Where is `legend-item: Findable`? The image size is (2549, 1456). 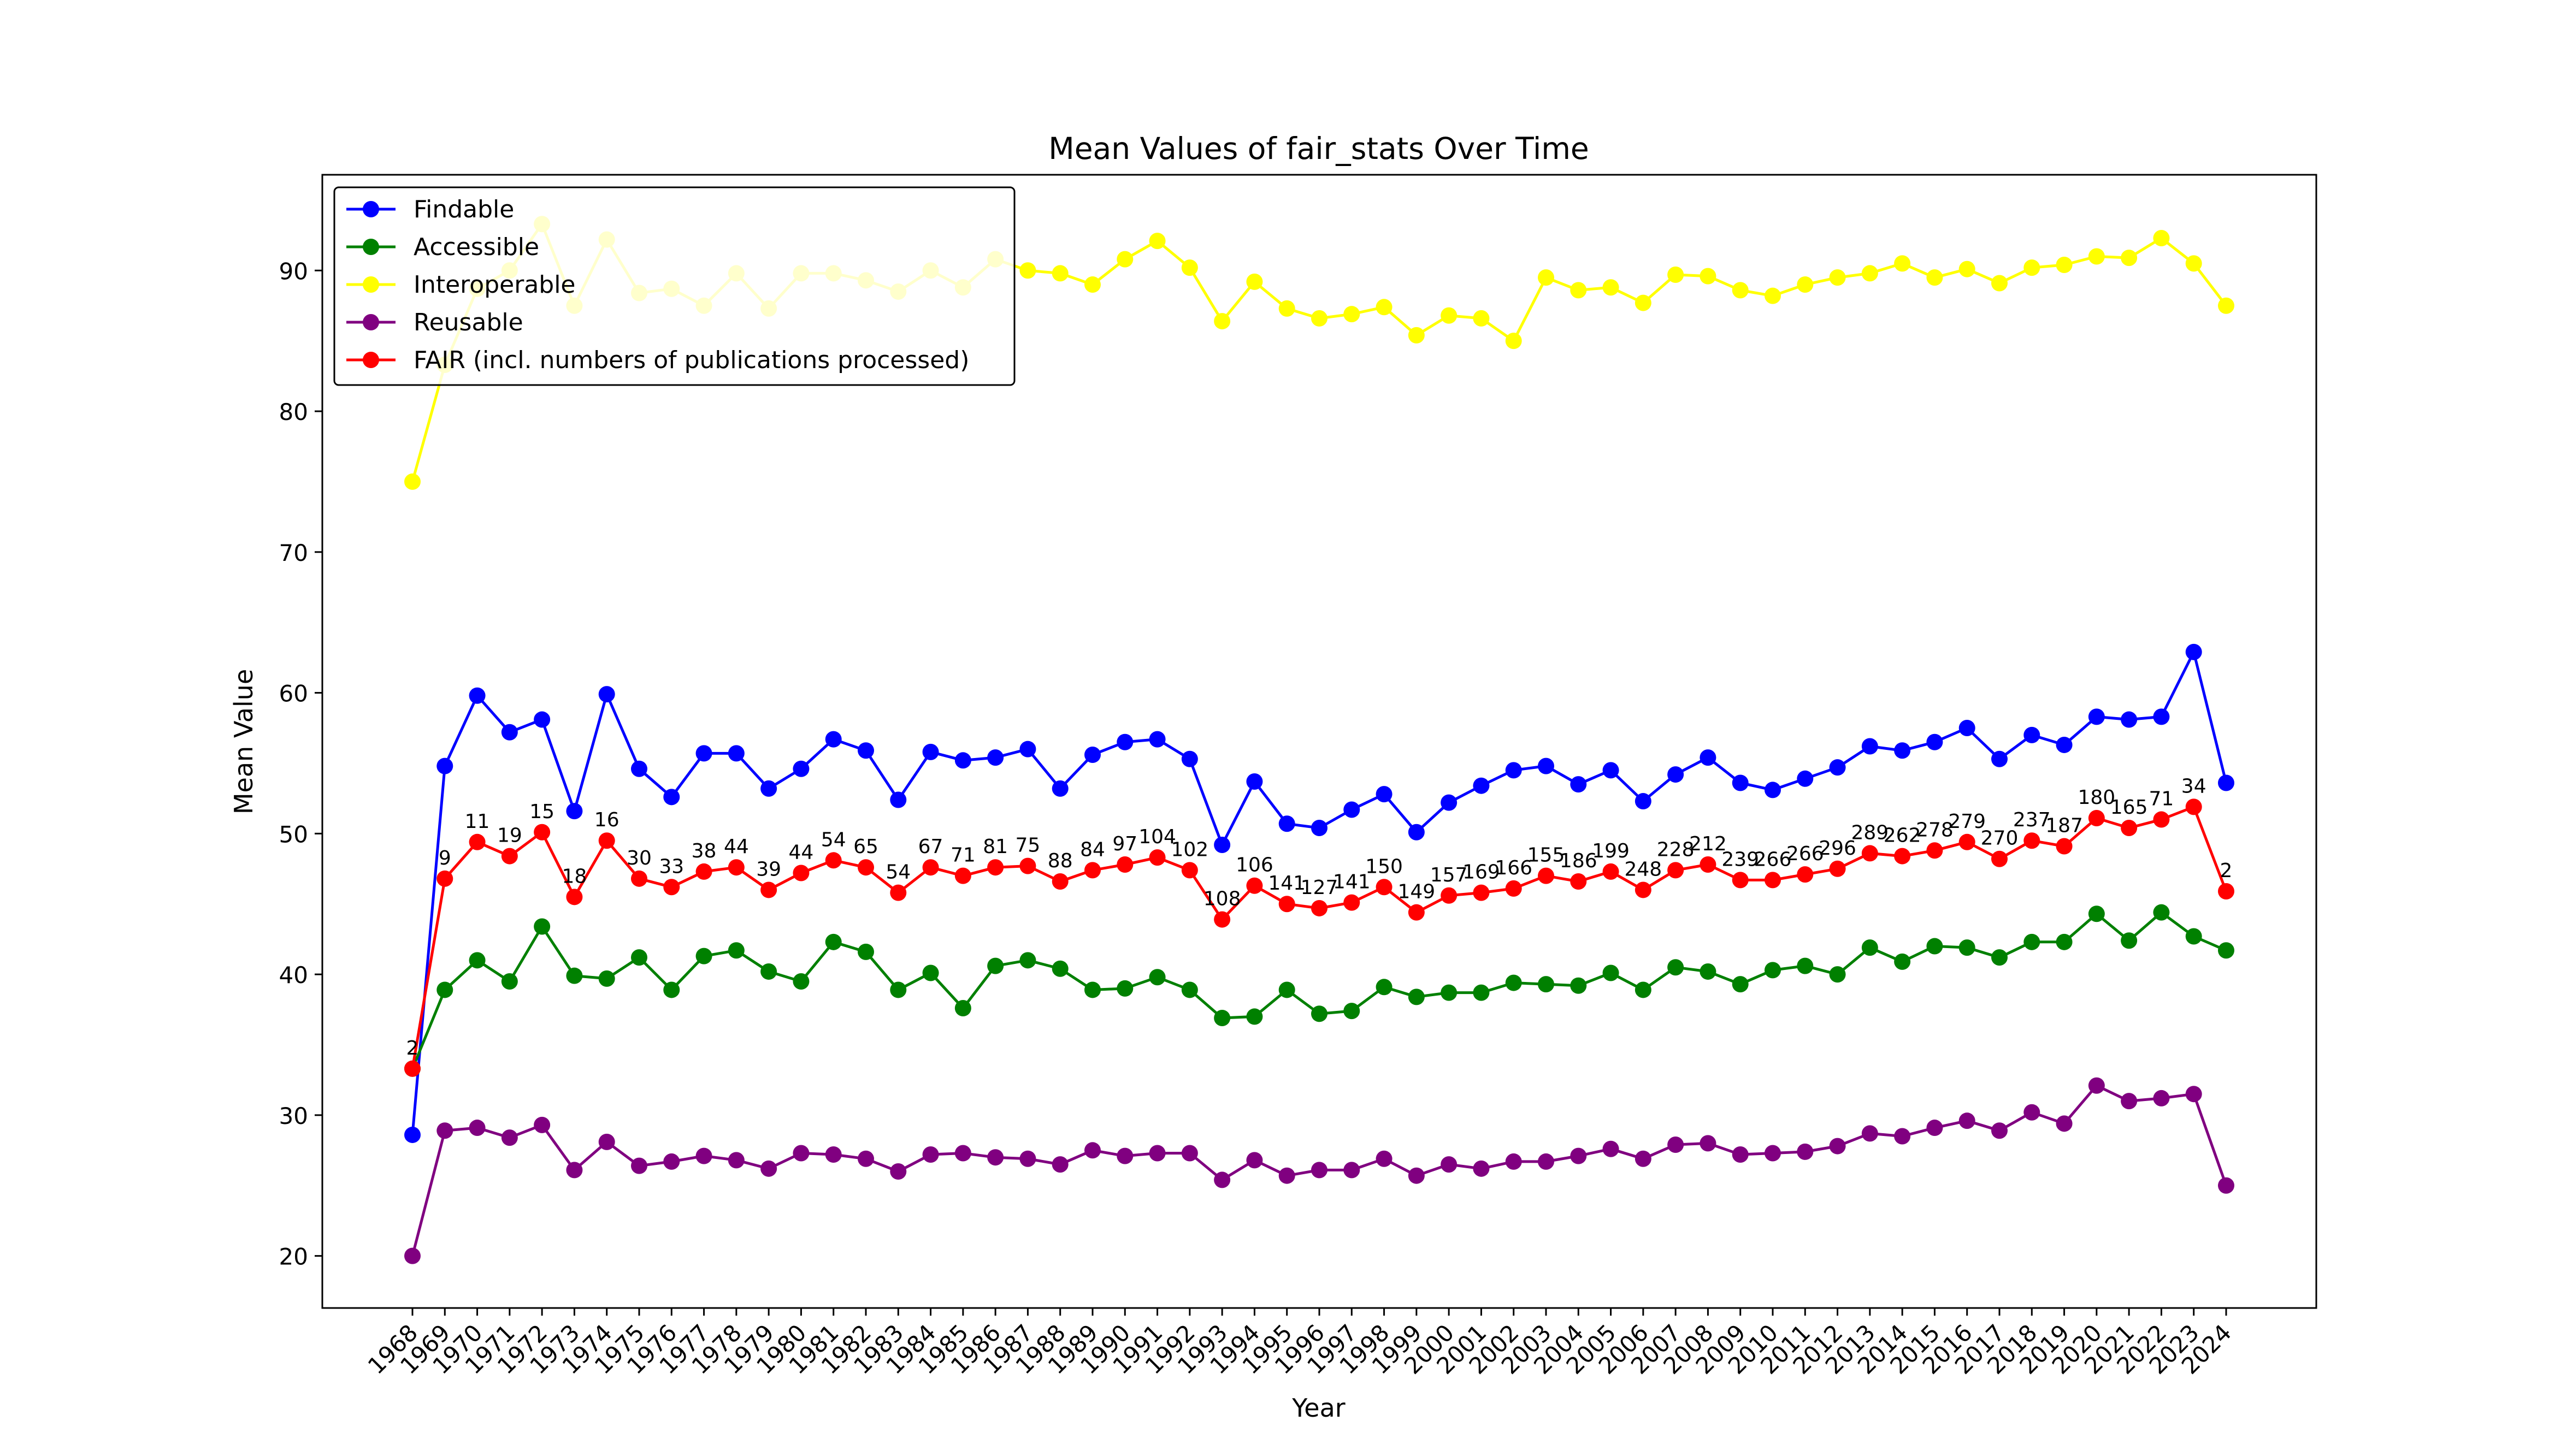
legend-item: Findable is located at coordinates (430, 209).